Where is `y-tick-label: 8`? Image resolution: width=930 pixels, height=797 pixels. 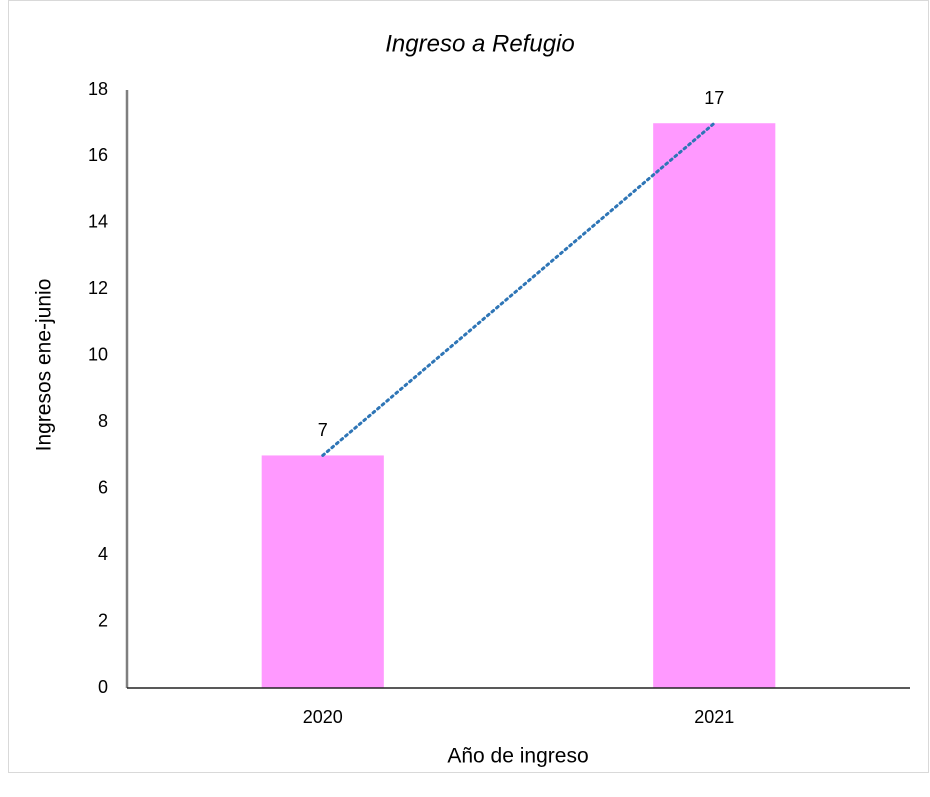
y-tick-label: 8 is located at coordinates (103, 421).